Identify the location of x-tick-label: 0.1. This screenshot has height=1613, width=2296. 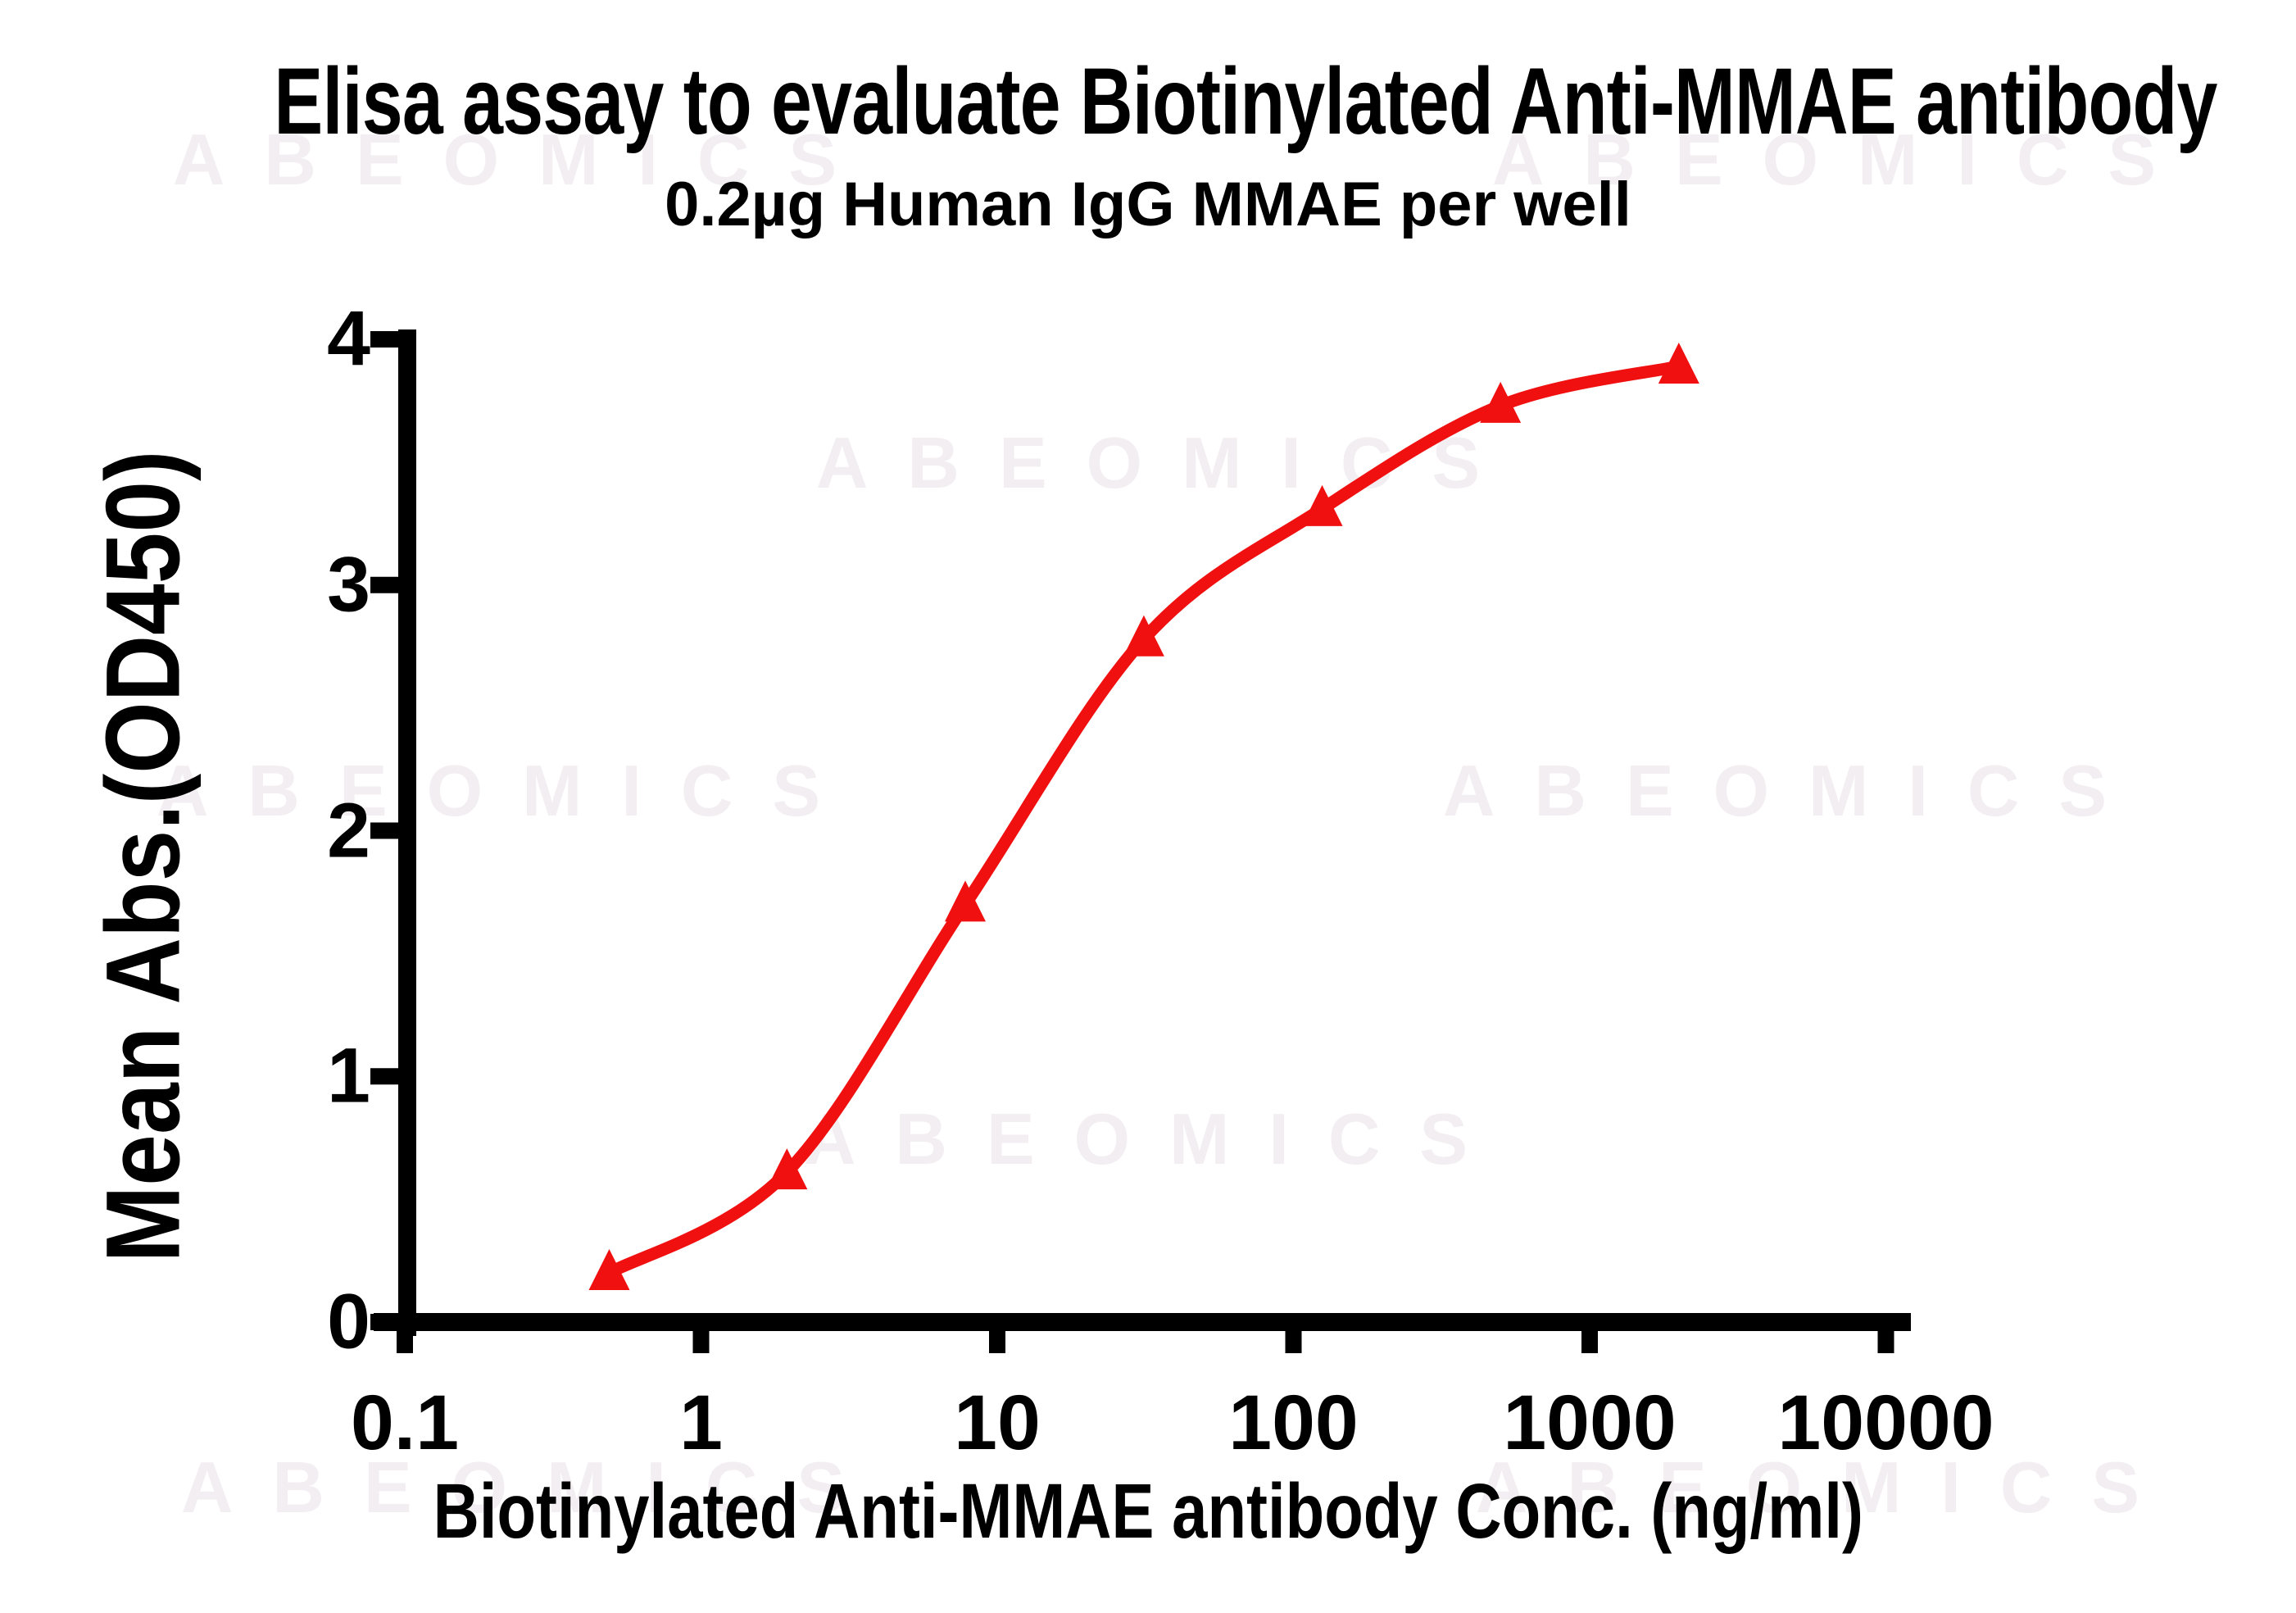
(405, 1422).